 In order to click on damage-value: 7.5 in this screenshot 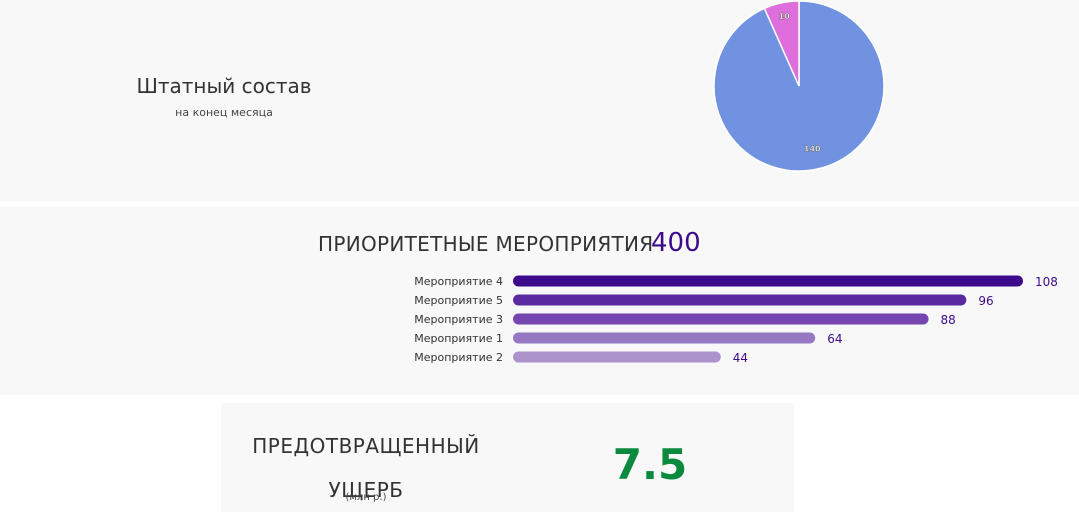, I will do `click(650, 464)`.